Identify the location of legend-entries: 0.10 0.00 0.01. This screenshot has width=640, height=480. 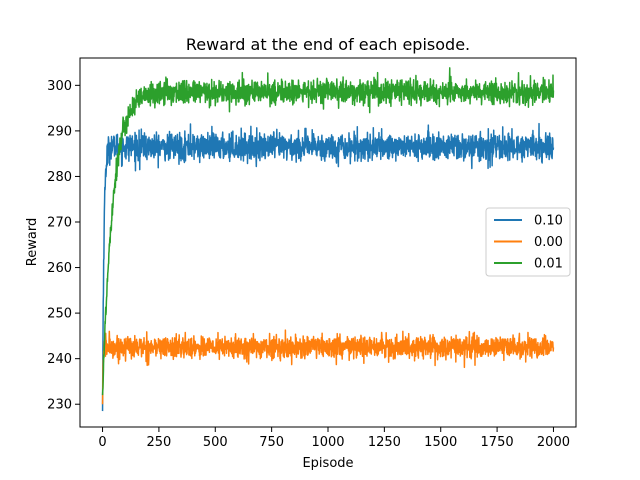
(528, 243).